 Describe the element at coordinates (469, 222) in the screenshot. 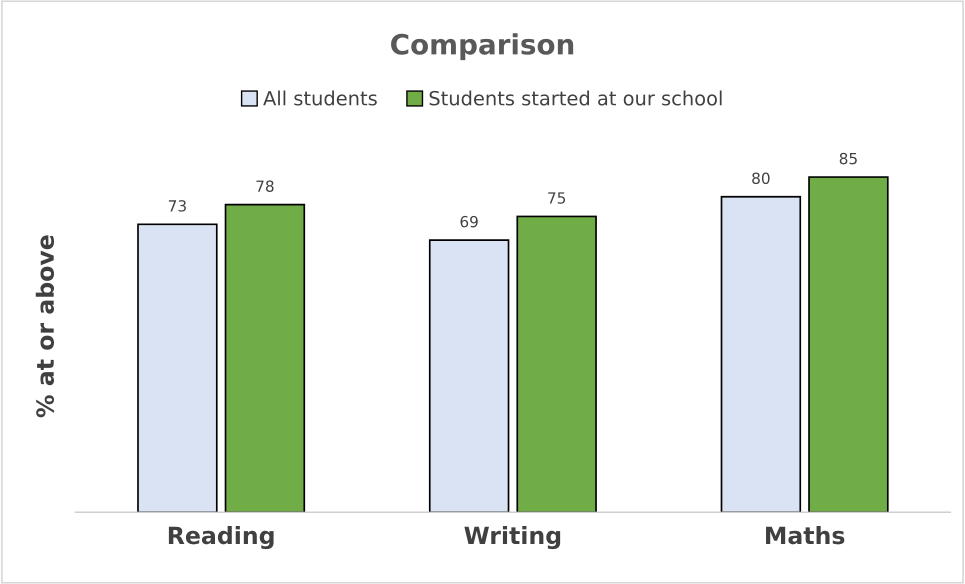

I see `data-label: 69` at that location.